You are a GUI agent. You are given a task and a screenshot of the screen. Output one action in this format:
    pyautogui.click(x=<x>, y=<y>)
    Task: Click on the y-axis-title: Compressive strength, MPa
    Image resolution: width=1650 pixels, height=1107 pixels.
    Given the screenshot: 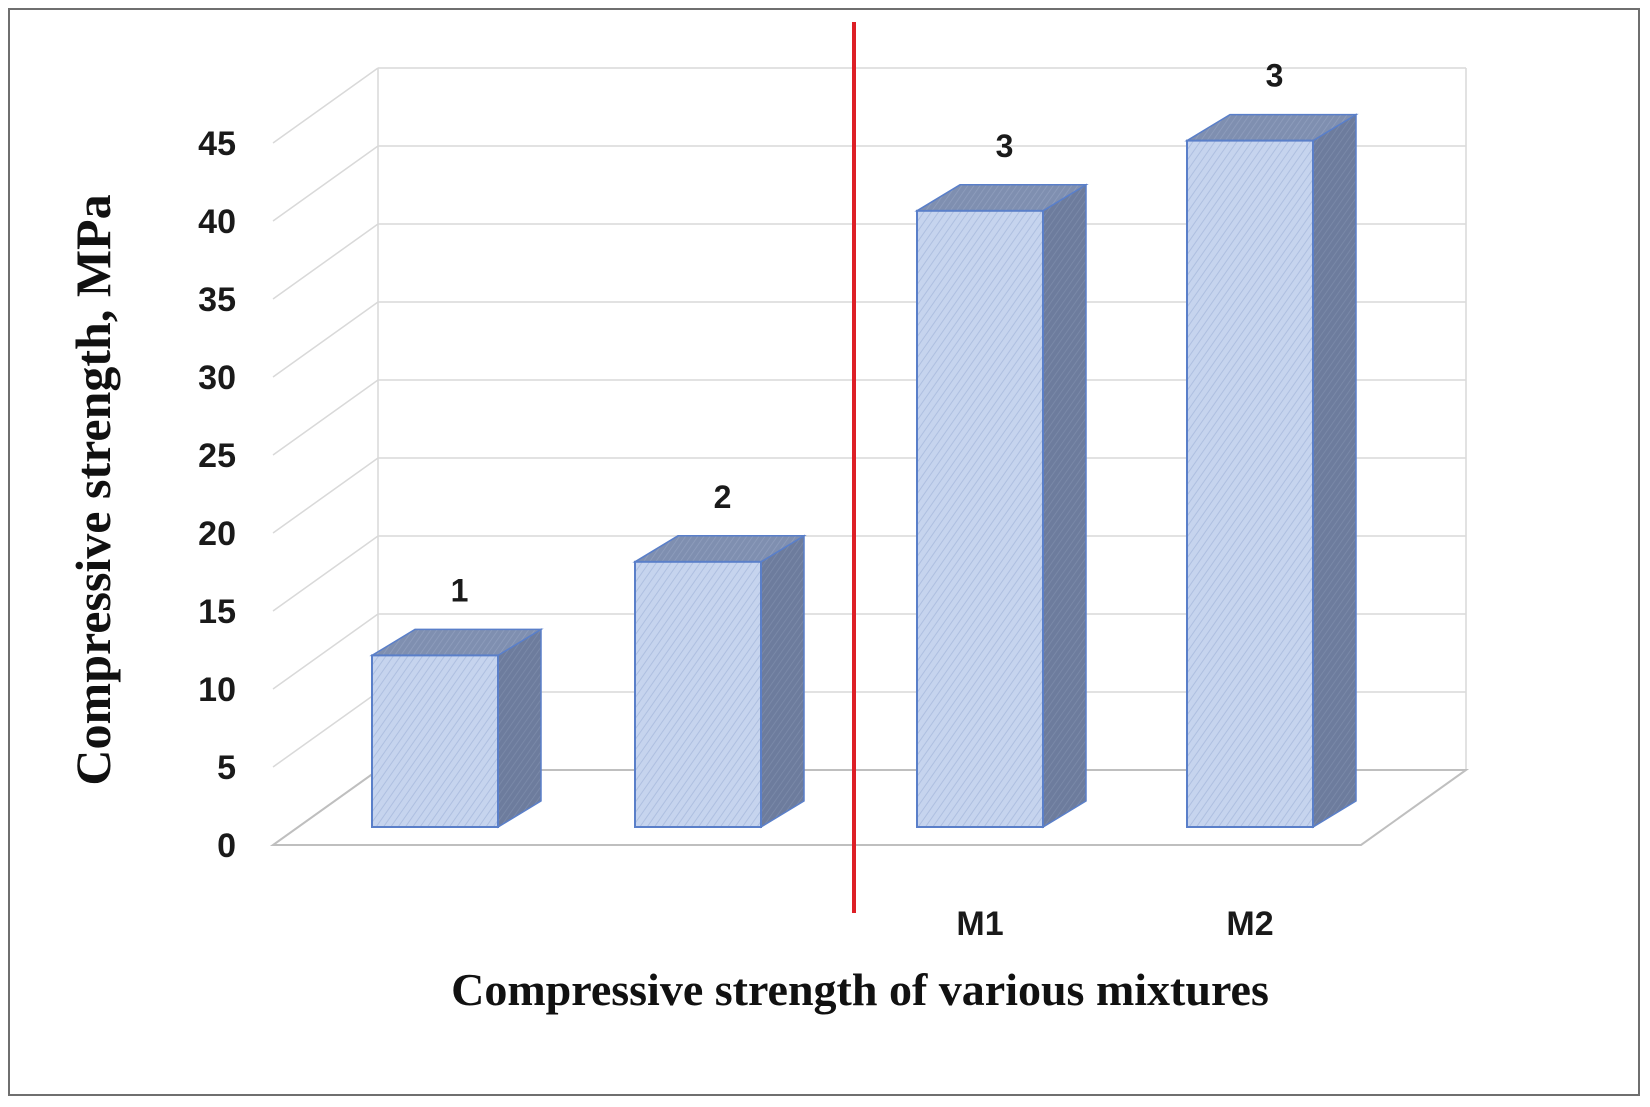 What is the action you would take?
    pyautogui.click(x=93, y=489)
    